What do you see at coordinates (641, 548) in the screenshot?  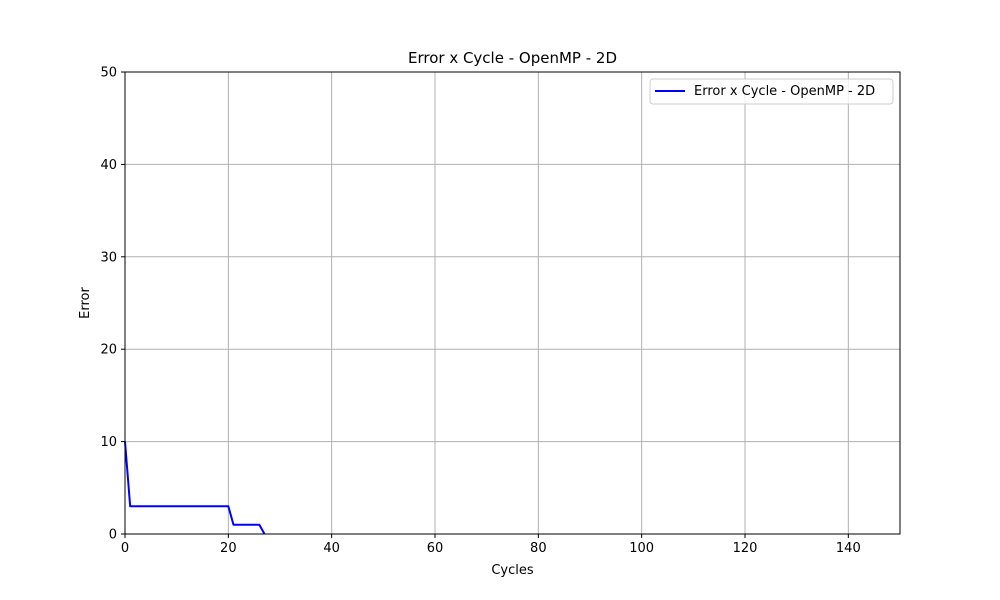 I see `x-tick-label: 100` at bounding box center [641, 548].